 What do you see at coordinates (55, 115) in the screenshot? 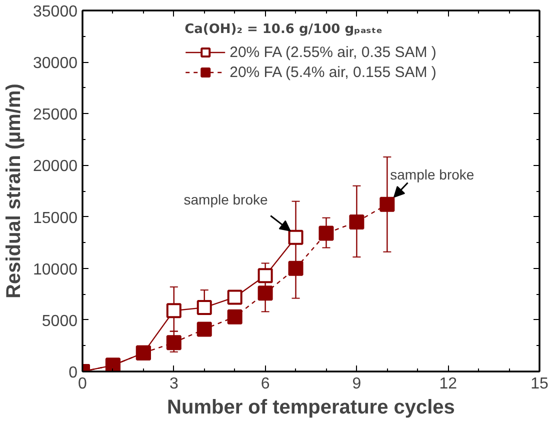
I see `y-tick-label: 25000` at bounding box center [55, 115].